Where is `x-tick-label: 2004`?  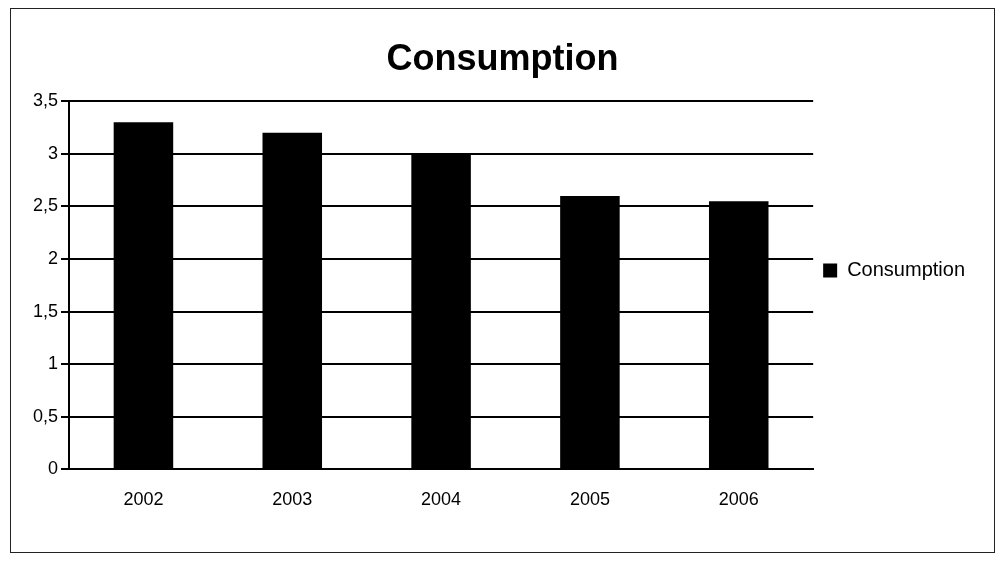 x-tick-label: 2004 is located at coordinates (441, 499).